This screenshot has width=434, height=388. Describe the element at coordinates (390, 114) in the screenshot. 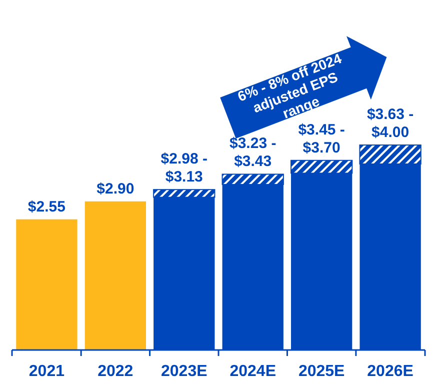

I see `data-label: $3.63 -` at that location.